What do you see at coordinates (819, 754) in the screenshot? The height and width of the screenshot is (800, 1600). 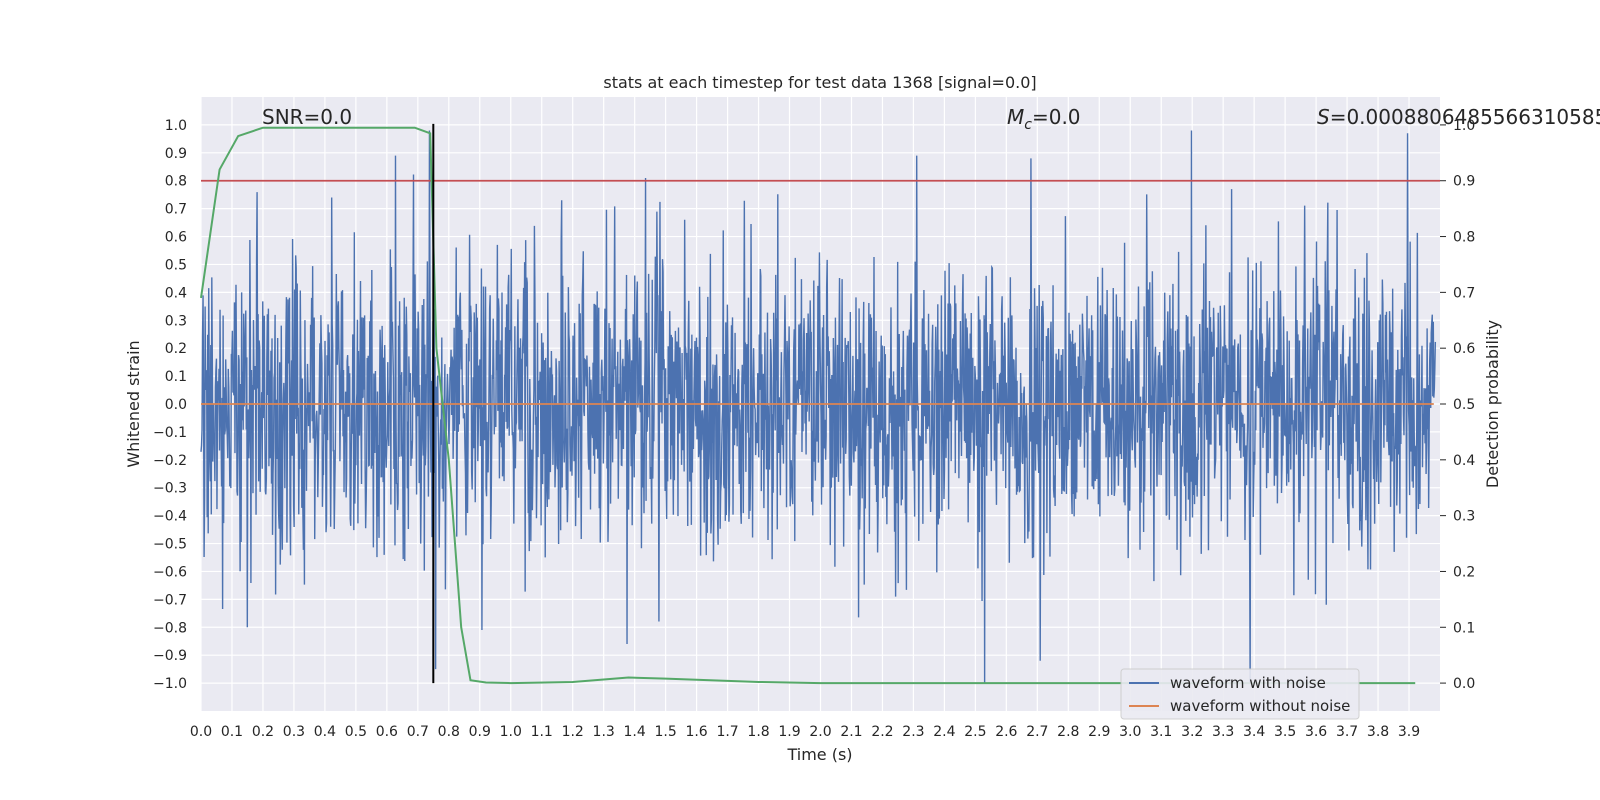 I see `x-axis-label: Time (s)` at bounding box center [819, 754].